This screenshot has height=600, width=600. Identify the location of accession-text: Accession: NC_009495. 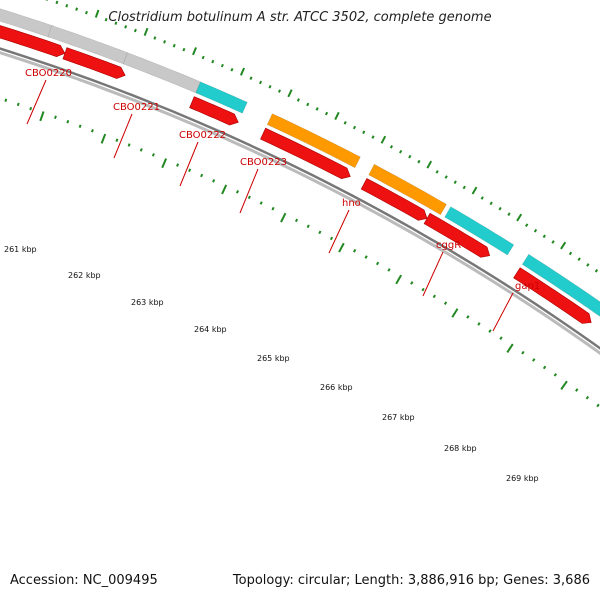
(84, 580).